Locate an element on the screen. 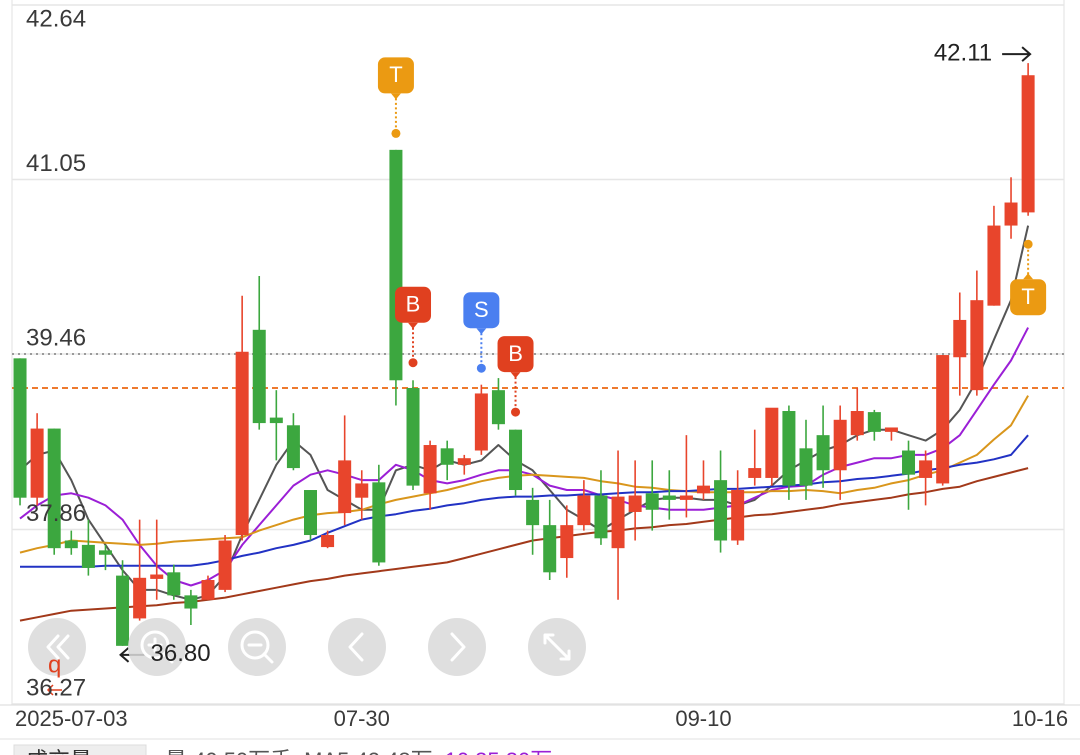 The width and height of the screenshot is (1080, 755). y-tick-label: 36.27 is located at coordinates (56, 687).